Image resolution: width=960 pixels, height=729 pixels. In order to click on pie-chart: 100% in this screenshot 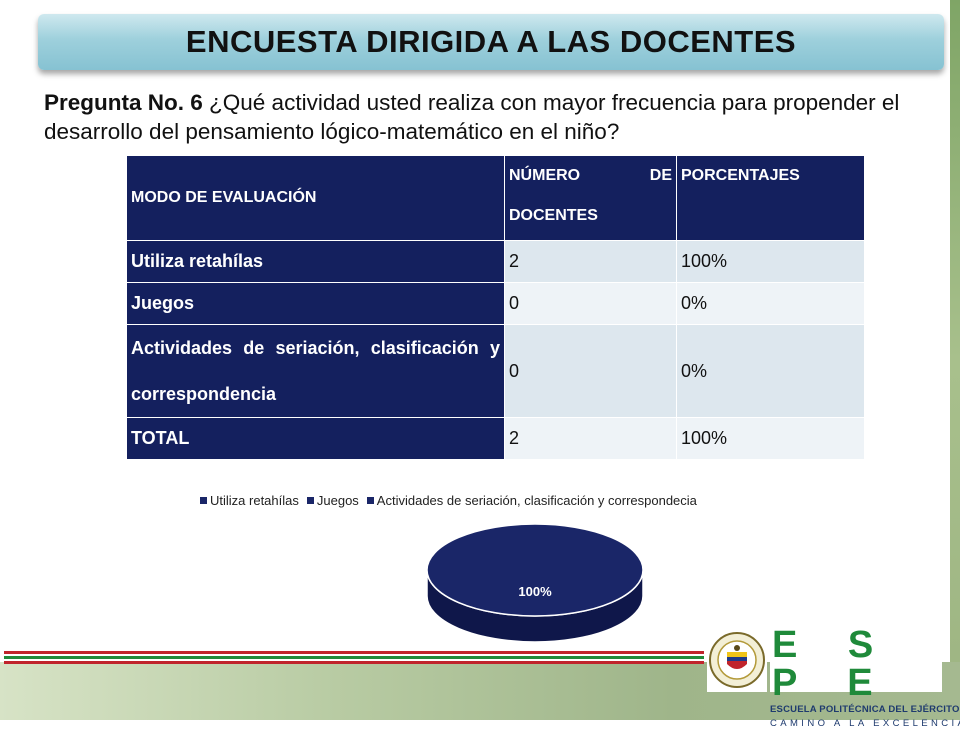, I will do `click(535, 583)`.